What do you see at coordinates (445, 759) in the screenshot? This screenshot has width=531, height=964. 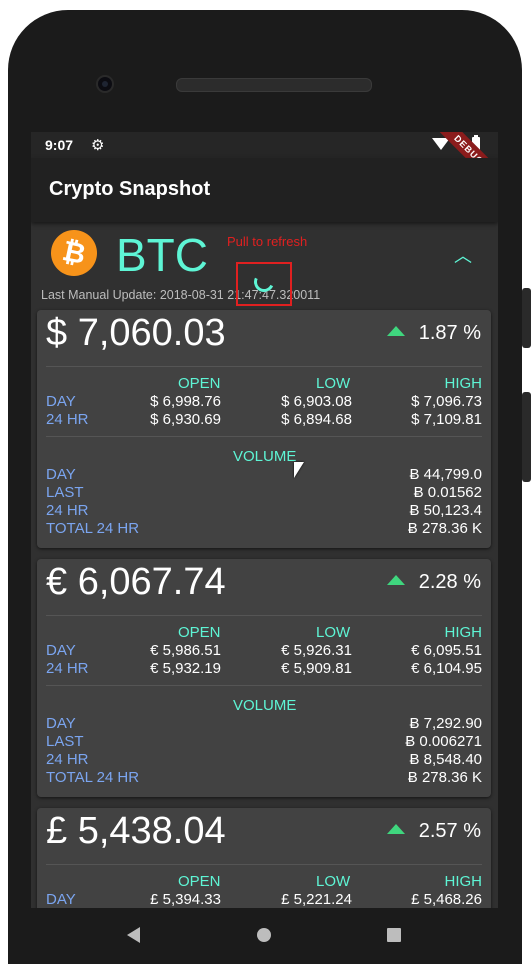 I see `volume-24hr-value: Ƀ 8,548.40` at bounding box center [445, 759].